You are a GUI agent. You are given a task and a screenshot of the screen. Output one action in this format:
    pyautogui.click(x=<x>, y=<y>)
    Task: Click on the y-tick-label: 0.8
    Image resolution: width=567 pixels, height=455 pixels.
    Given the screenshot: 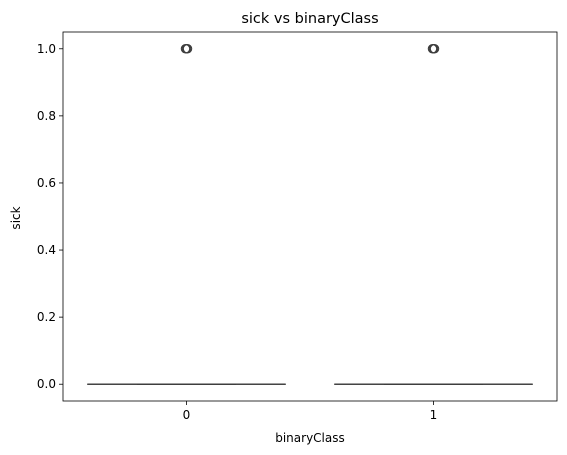 What is the action you would take?
    pyautogui.click(x=46, y=116)
    